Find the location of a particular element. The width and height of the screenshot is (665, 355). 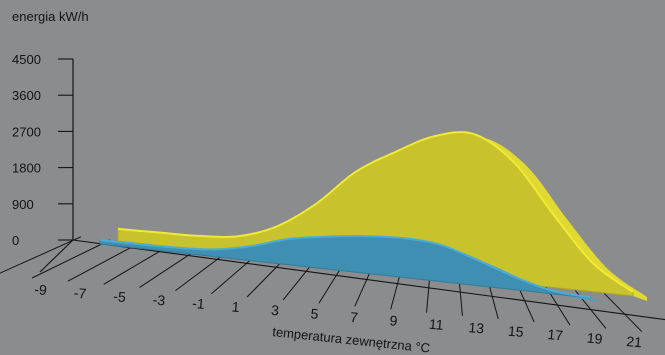

x-tick-label: 13 is located at coordinates (476, 327).